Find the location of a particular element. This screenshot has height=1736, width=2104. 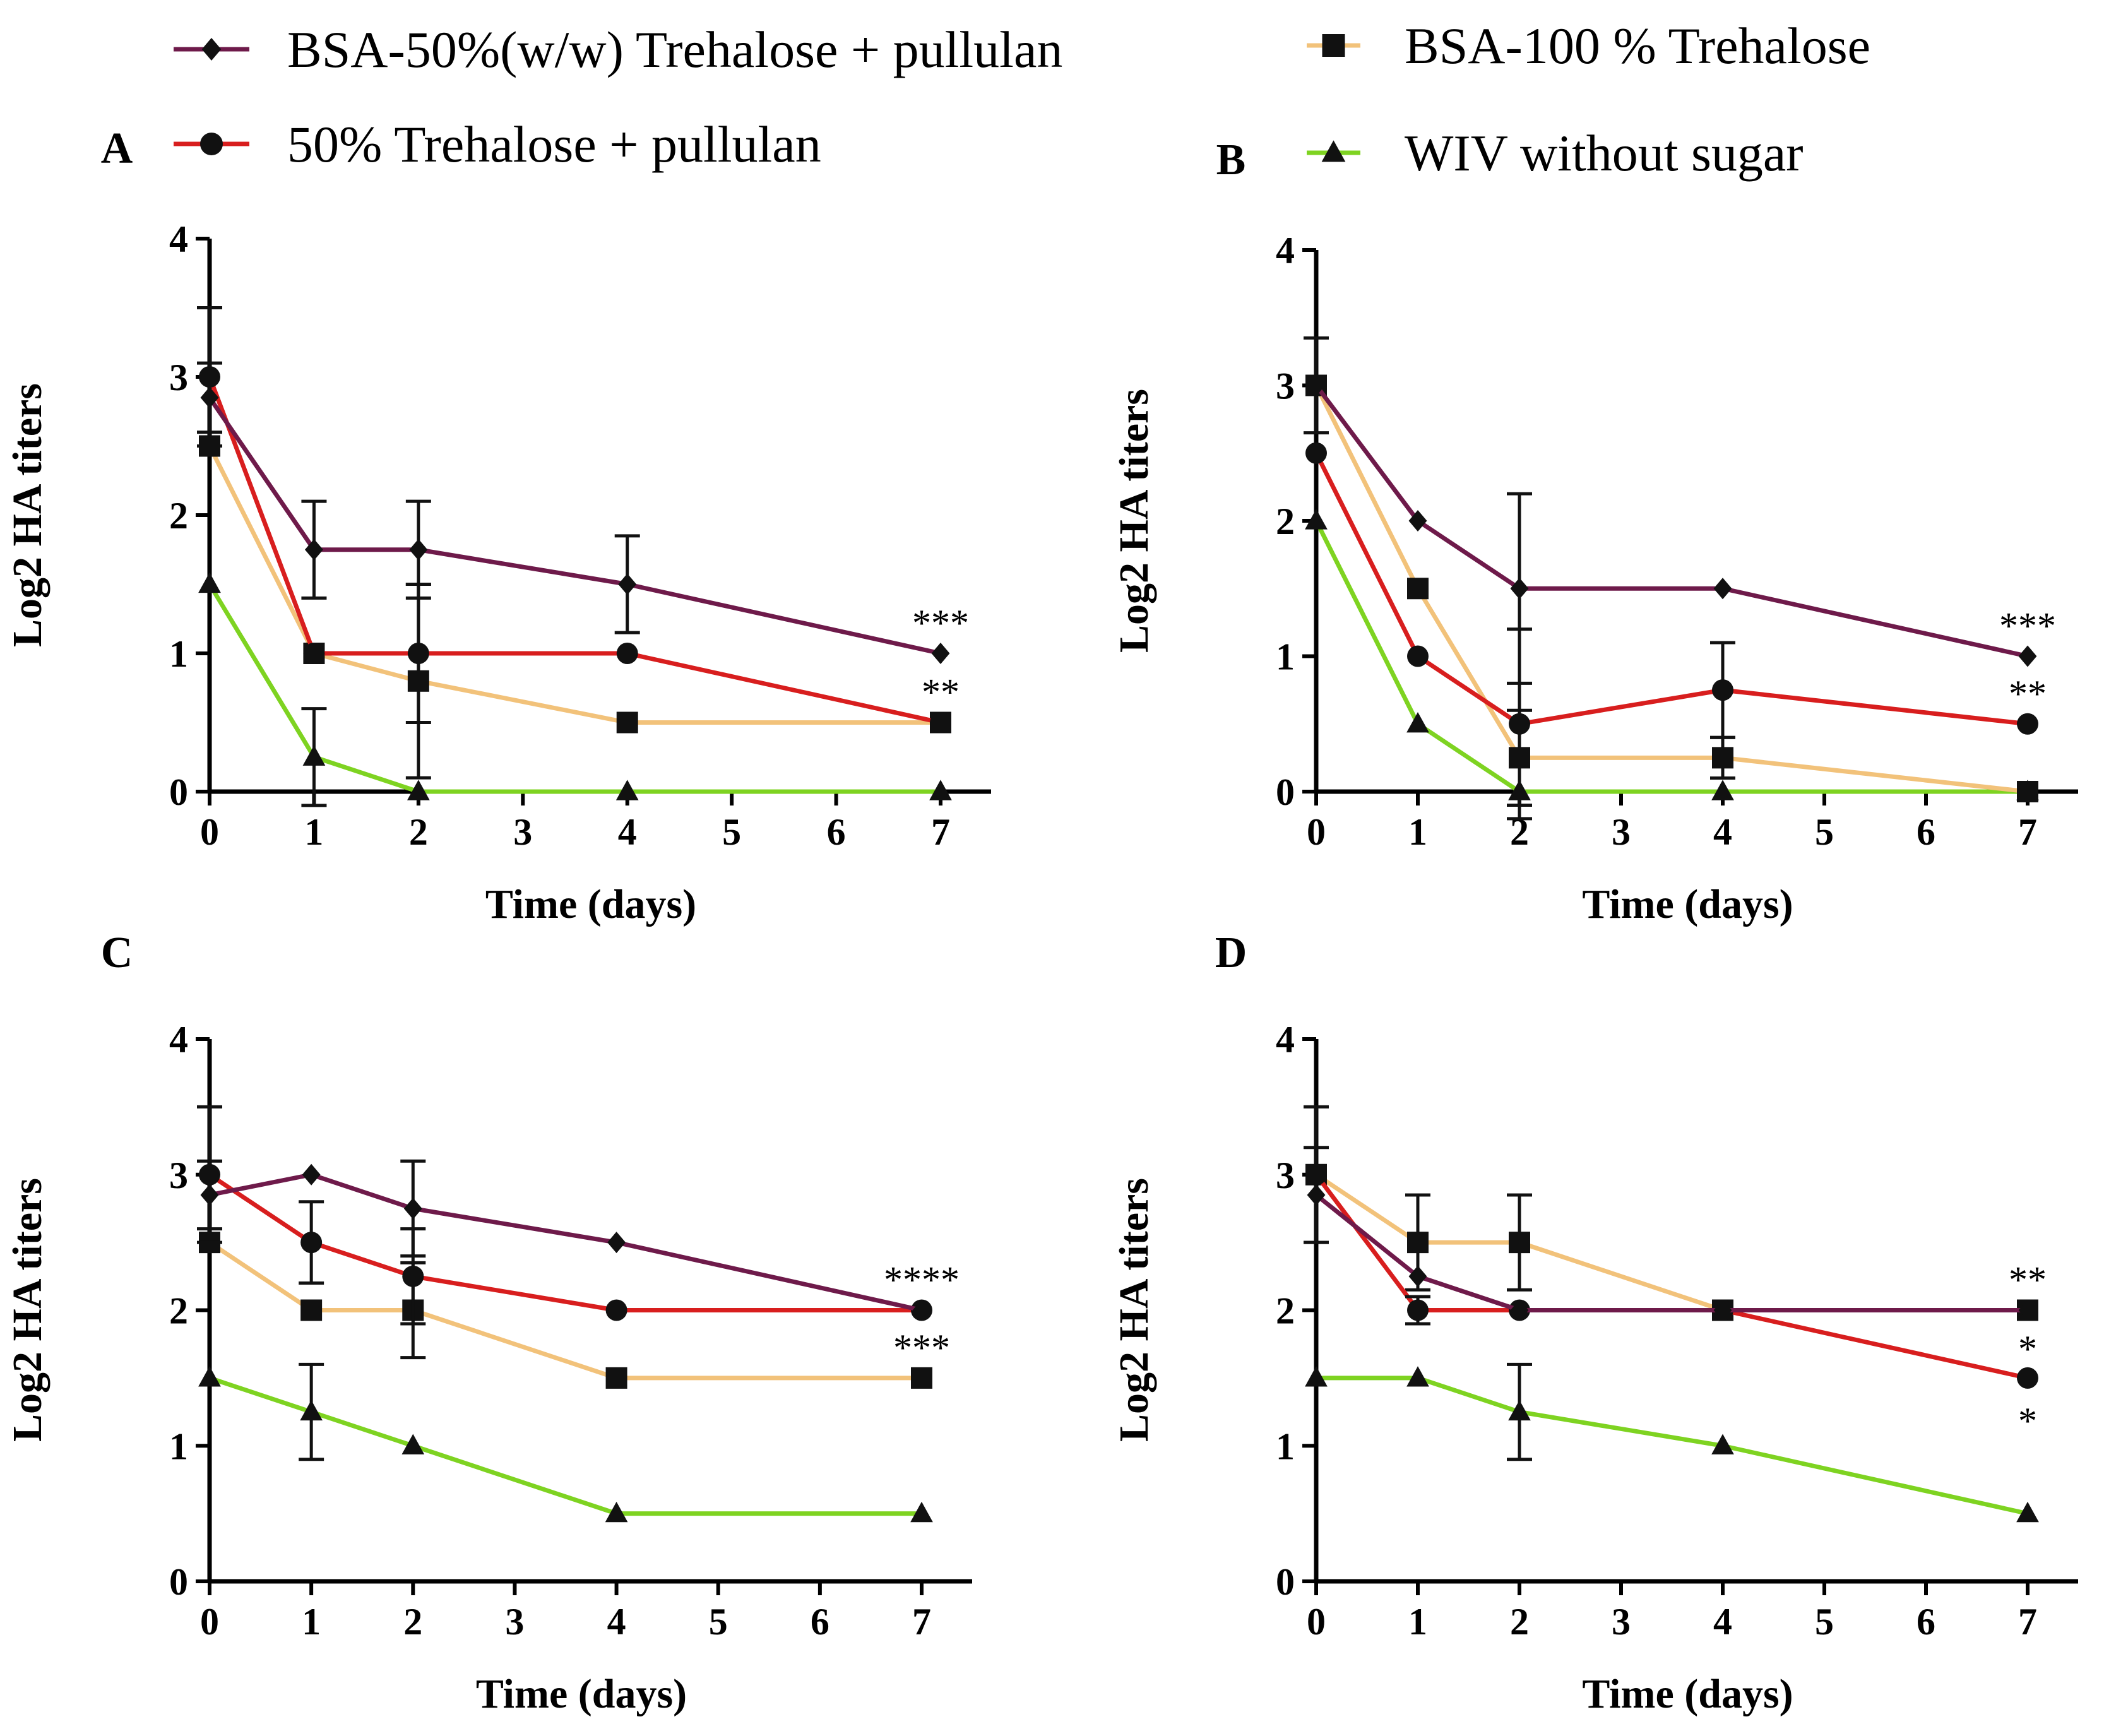

legend-label: BSA-100 % Trehalose is located at coordinates (1637, 46).